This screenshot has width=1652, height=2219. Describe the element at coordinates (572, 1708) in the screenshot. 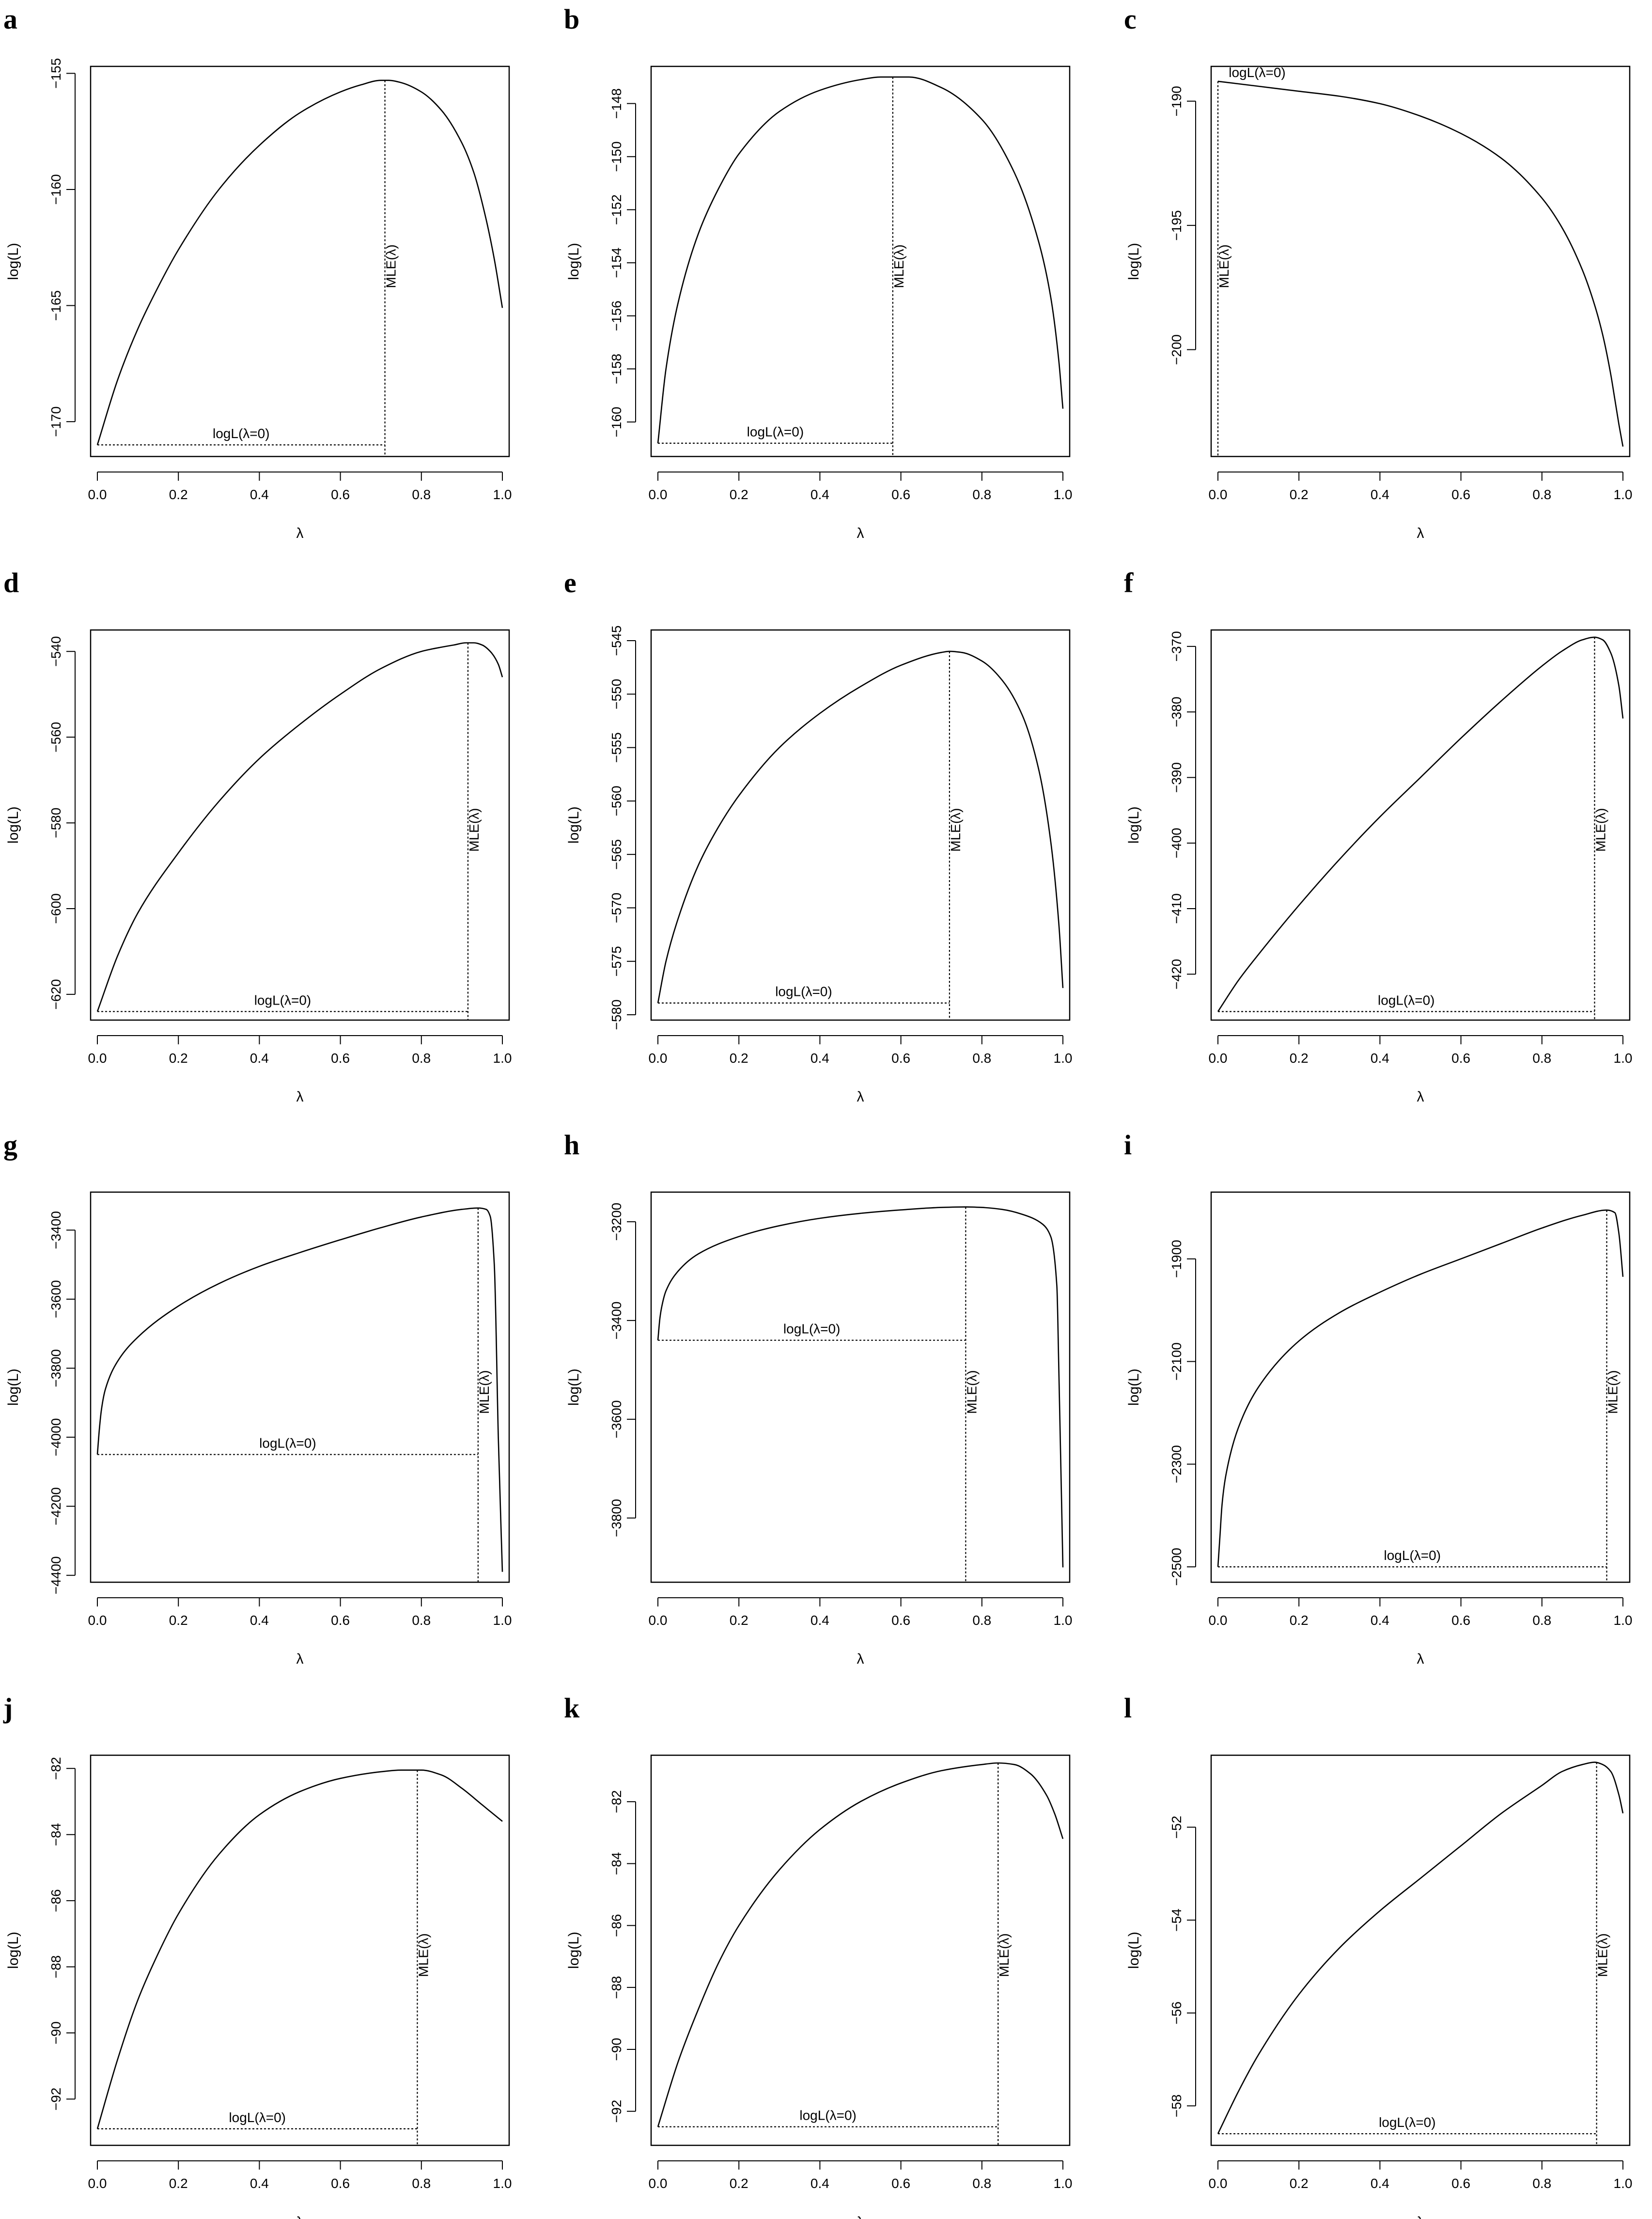

I see `panel-letter: k` at that location.